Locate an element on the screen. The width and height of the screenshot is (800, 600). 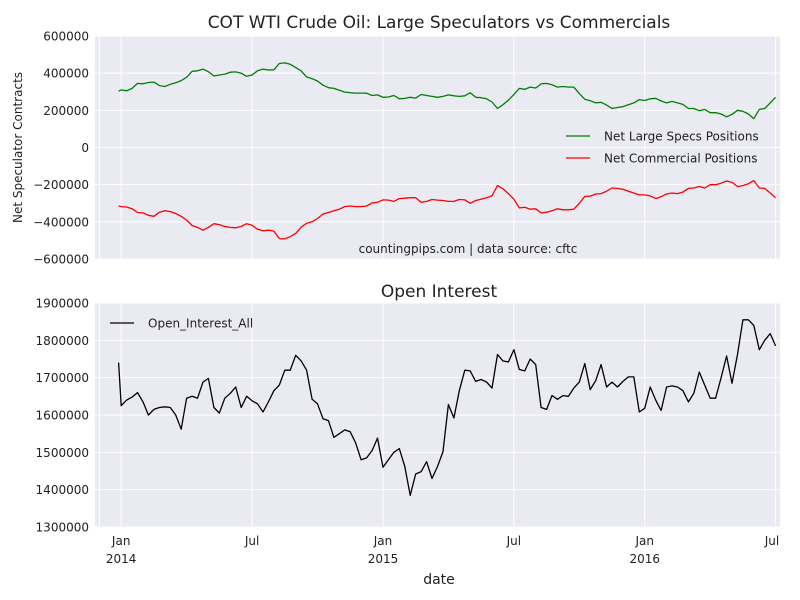
x-tick-labels: Jan Jul Jan Jul Jan Jul 2014 2015 2016 is located at coordinates (442, 550).